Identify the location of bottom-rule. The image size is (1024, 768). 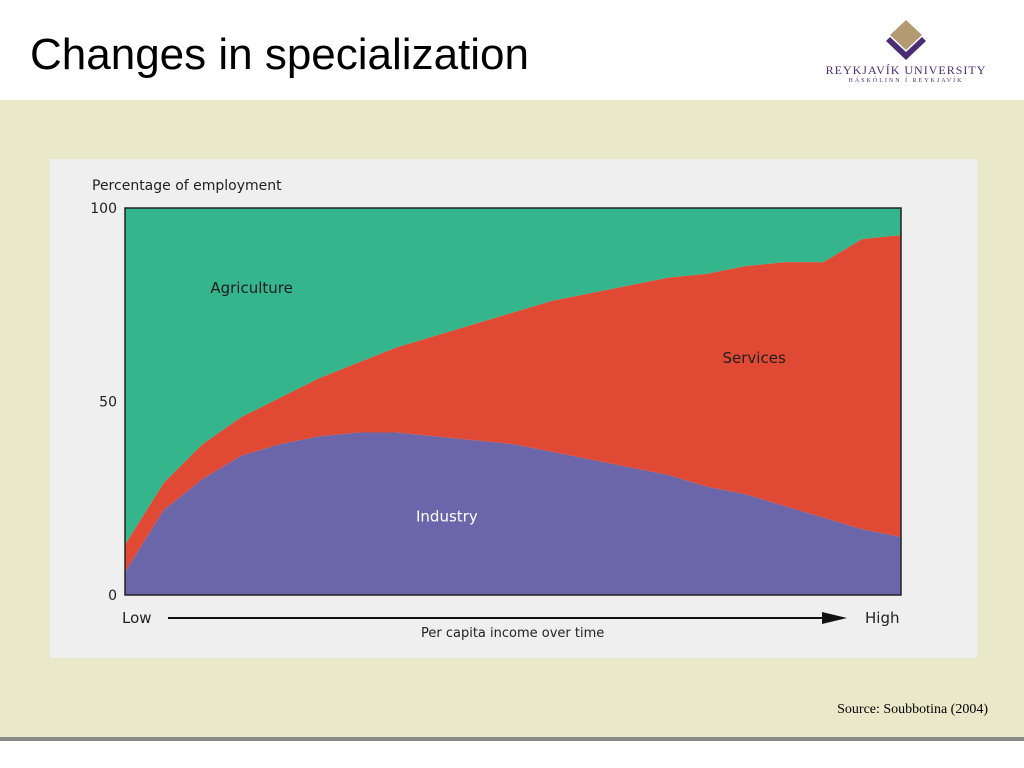
(512, 739).